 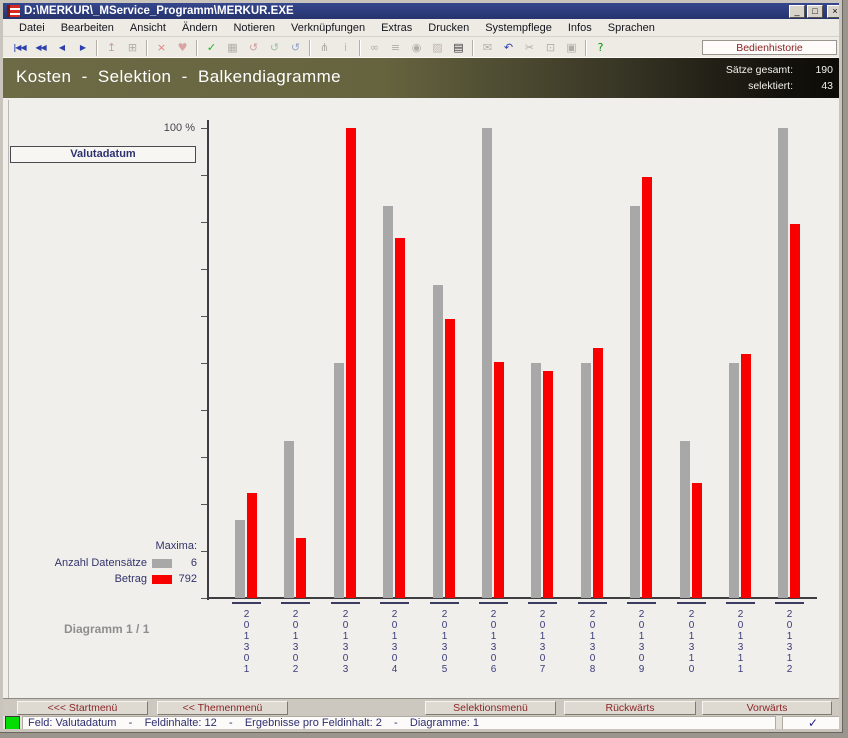 What do you see at coordinates (789, 642) in the screenshot?
I see `x-tick-label: 201312` at bounding box center [789, 642].